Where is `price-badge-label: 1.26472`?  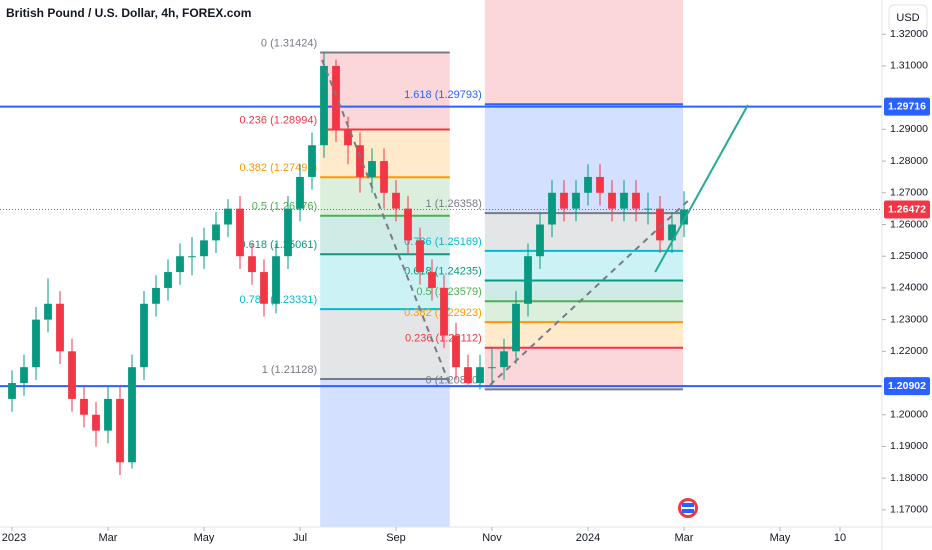 price-badge-label: 1.26472 is located at coordinates (907, 209).